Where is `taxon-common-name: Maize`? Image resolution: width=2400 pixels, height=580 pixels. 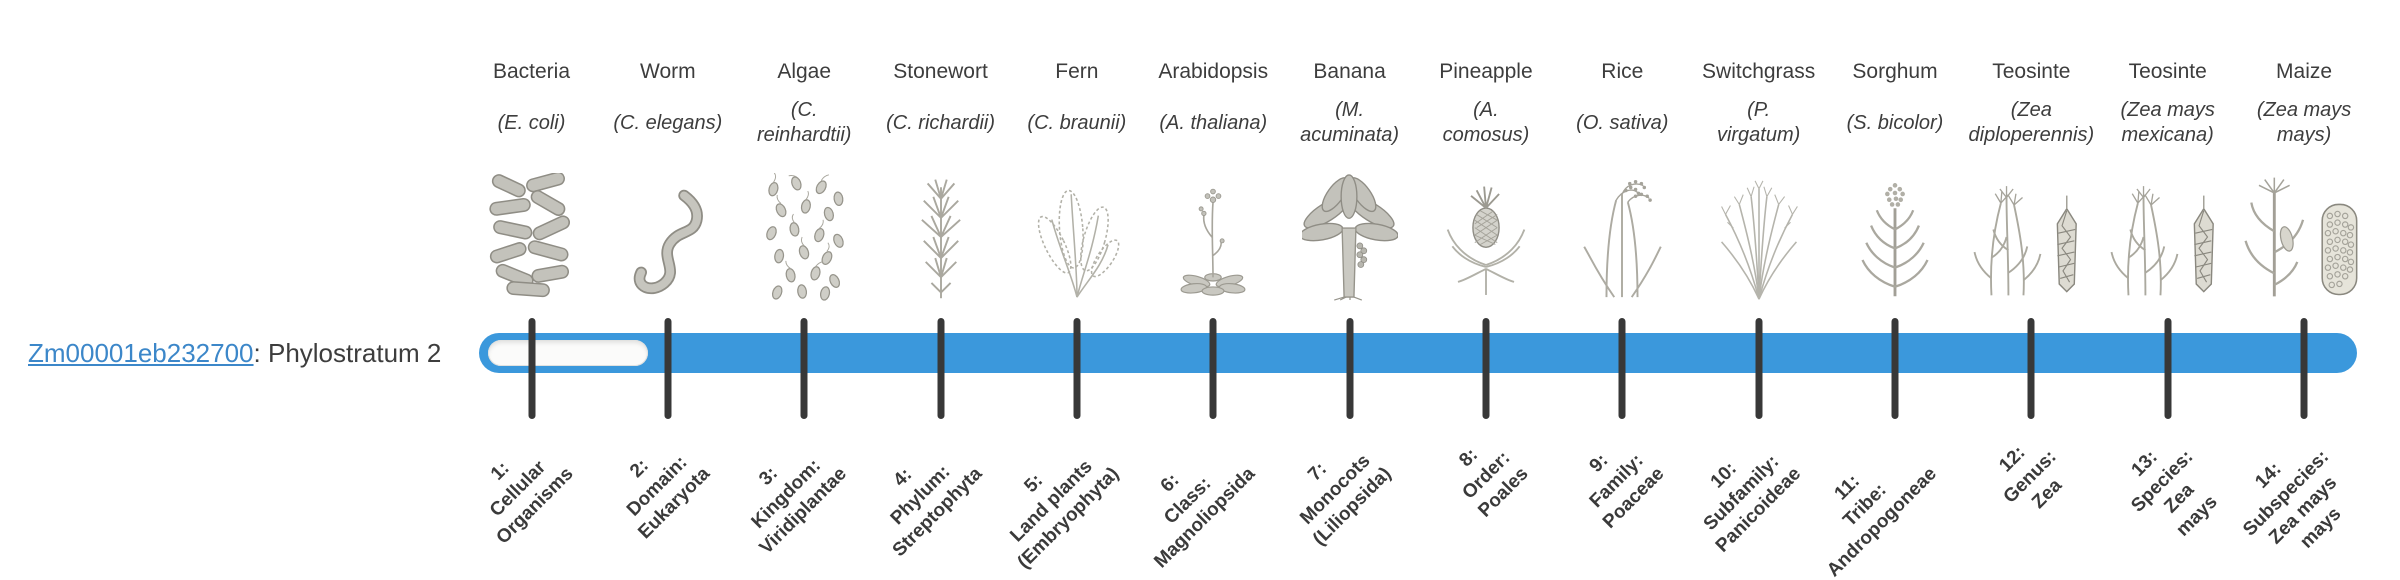 taxon-common-name: Maize is located at coordinates (2304, 71).